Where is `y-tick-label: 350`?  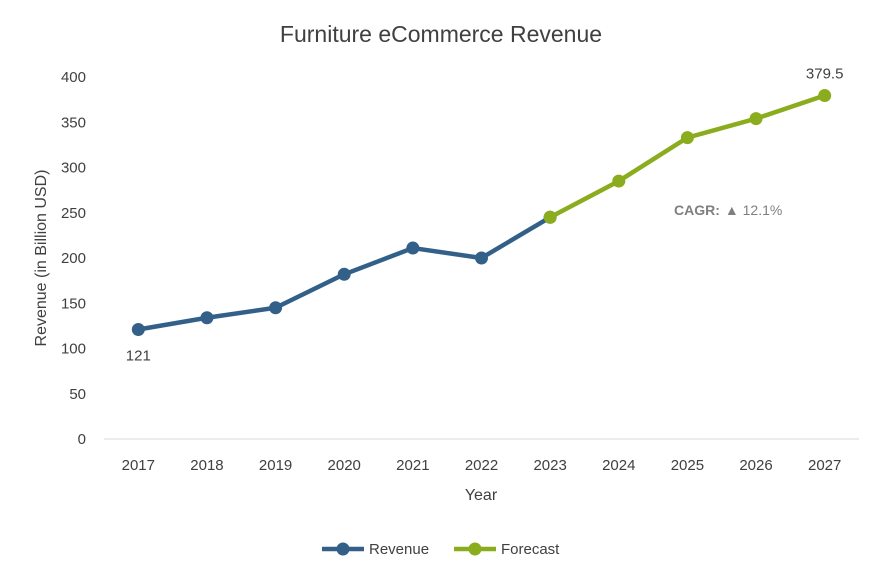
y-tick-label: 350 is located at coordinates (73, 122).